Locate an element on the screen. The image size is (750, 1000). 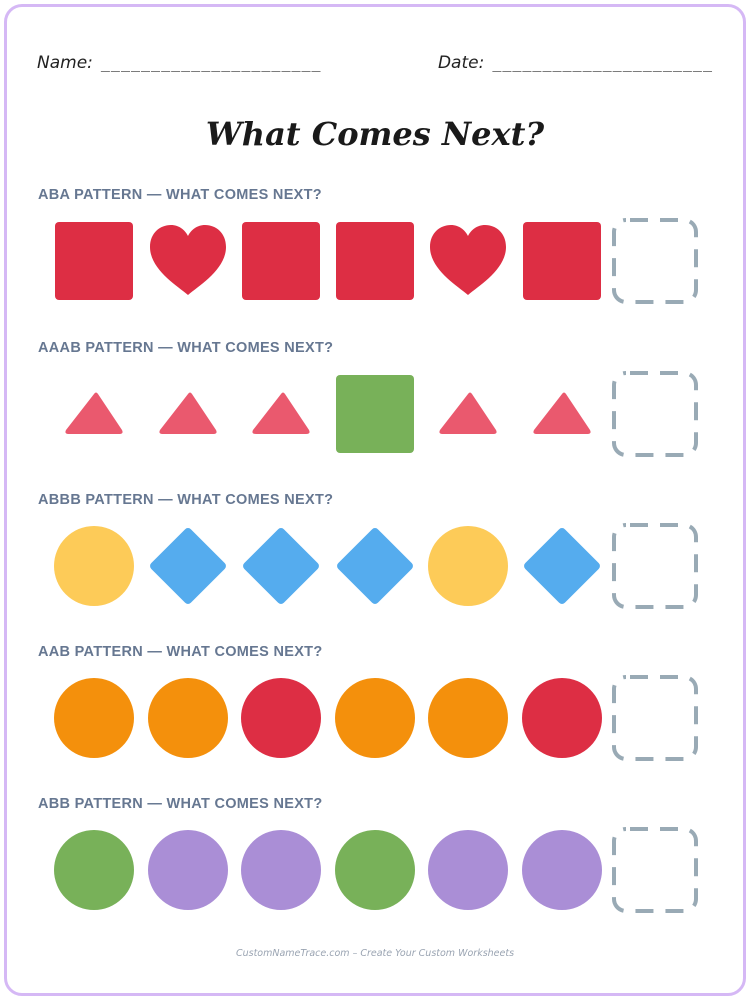
pattern-label: AAB PATTERN — WHAT COMES NEXT? is located at coordinates (180, 652).